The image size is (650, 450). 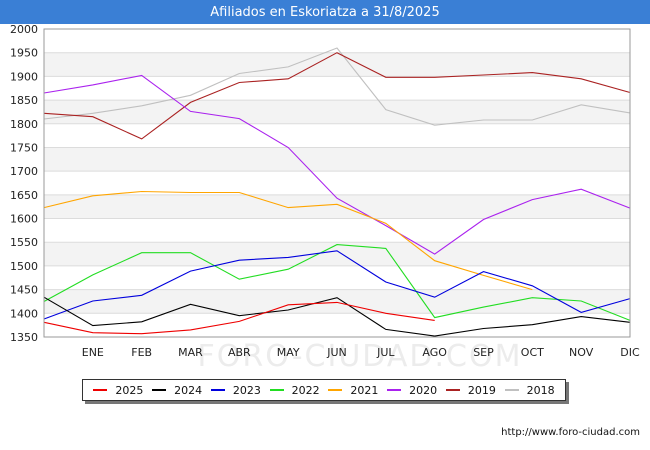 What do you see at coordinates (24, 76) in the screenshot?
I see `y-tick-label: 1900` at bounding box center [24, 76].